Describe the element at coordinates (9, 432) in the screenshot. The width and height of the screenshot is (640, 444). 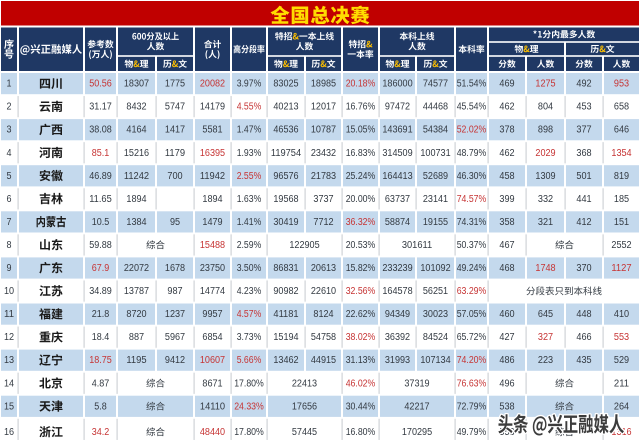
I see `svg-text: 16` at that location.